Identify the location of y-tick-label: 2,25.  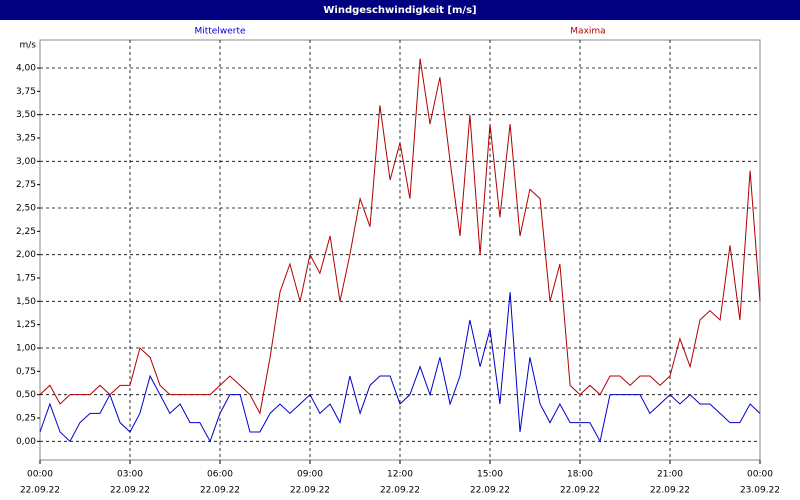
(26, 232).